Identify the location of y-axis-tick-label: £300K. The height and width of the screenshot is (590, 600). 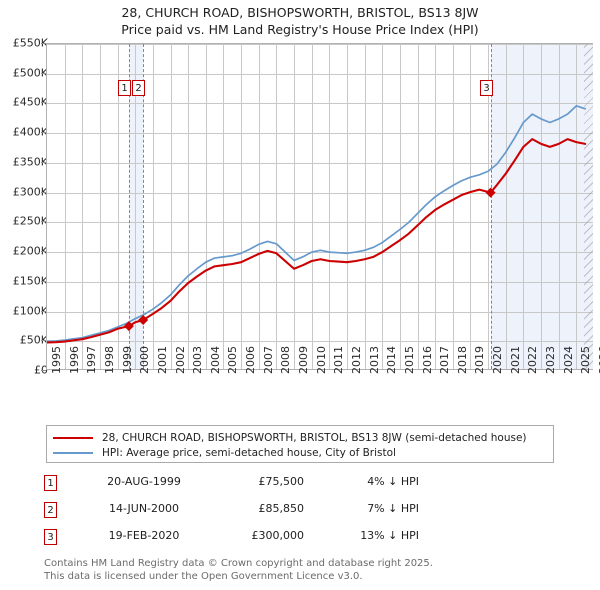
(30, 192).